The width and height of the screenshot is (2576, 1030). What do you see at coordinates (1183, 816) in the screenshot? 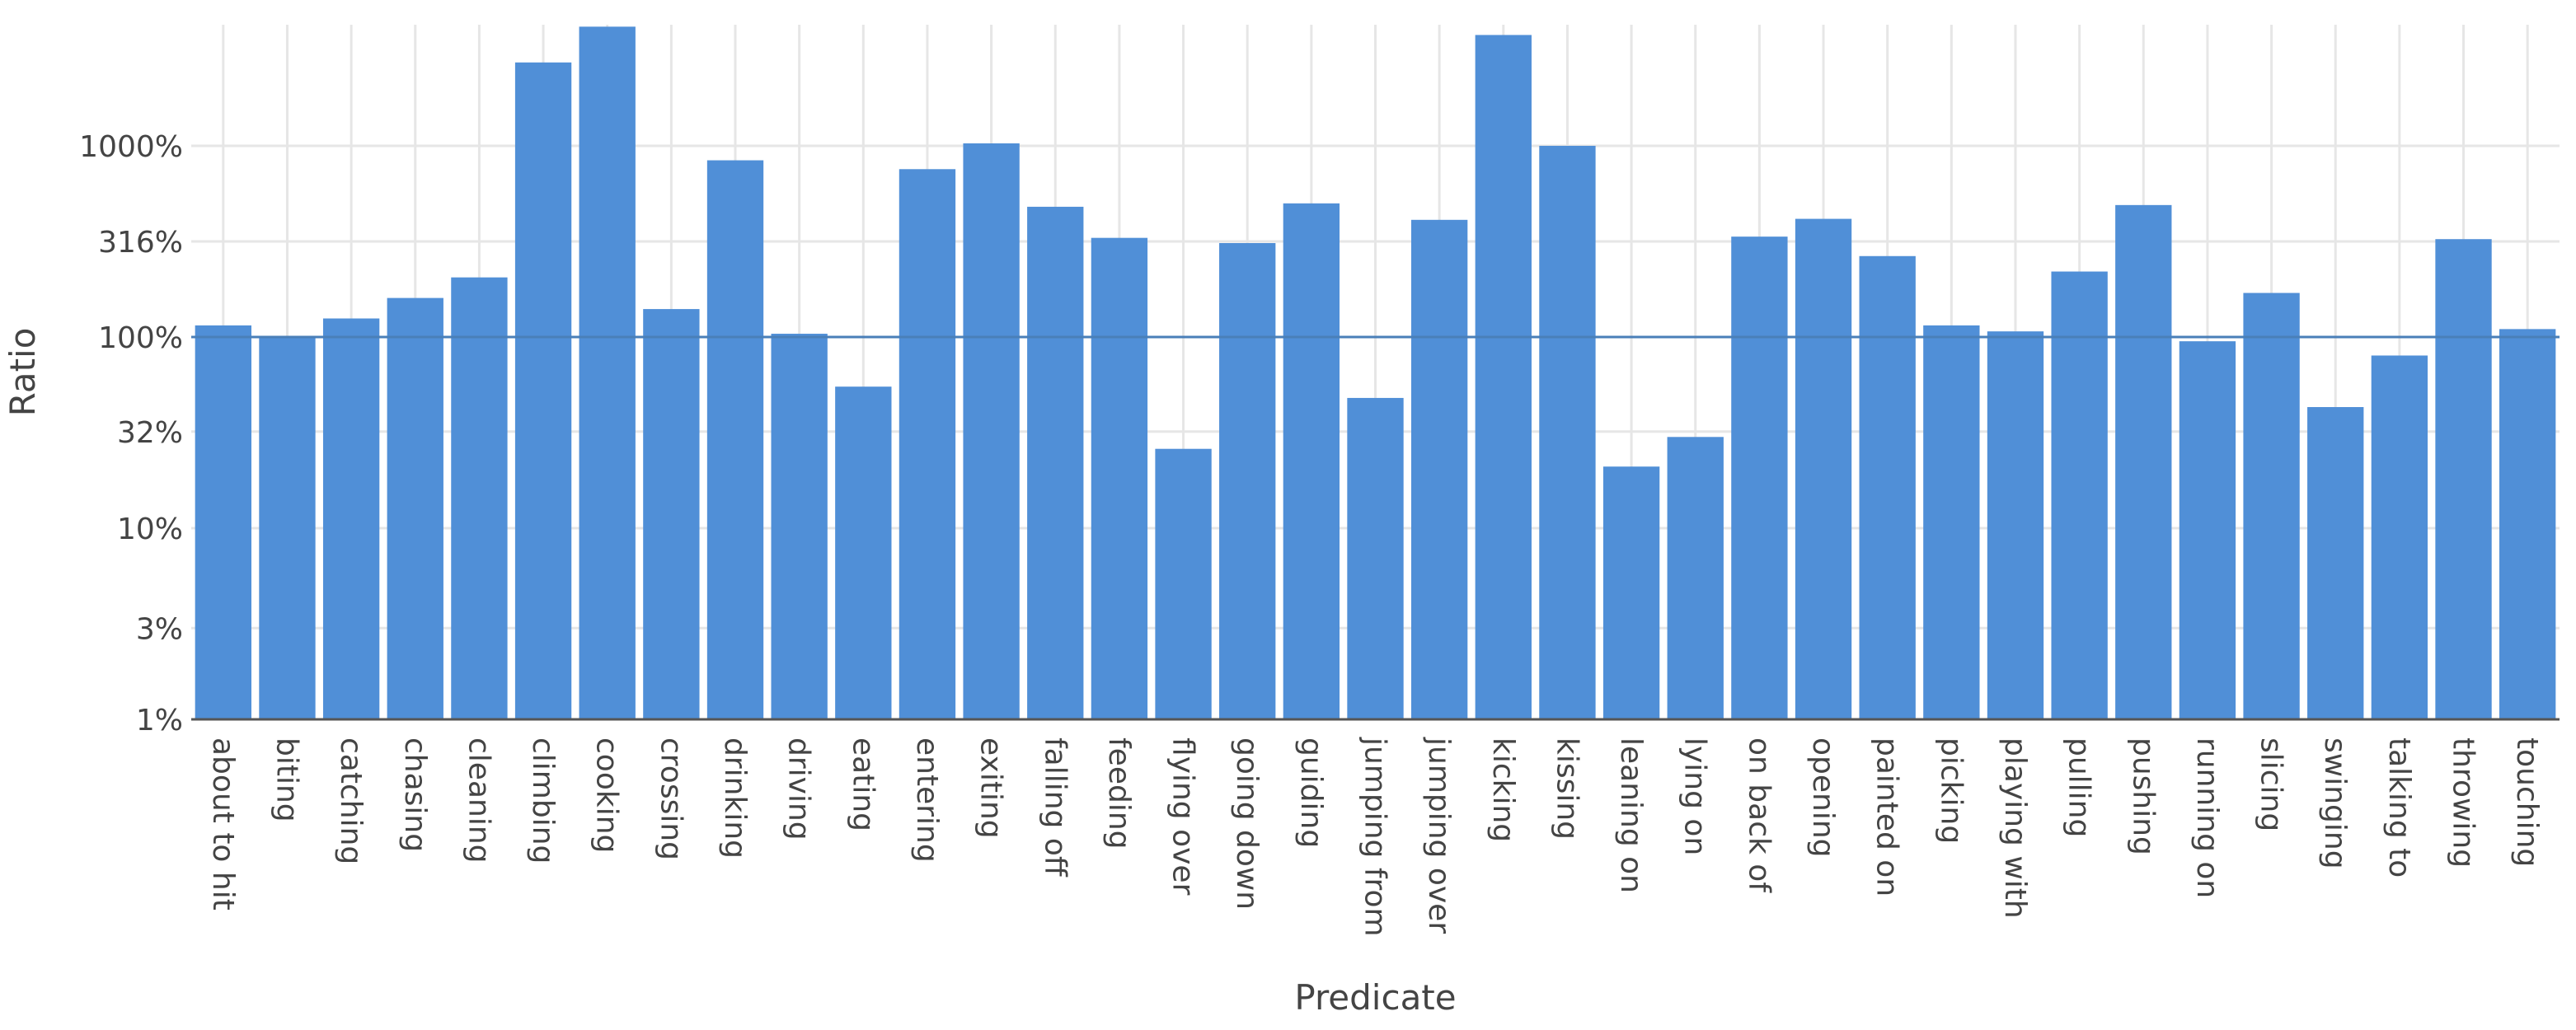
I see `x-tick-label: flying over` at bounding box center [1183, 816].